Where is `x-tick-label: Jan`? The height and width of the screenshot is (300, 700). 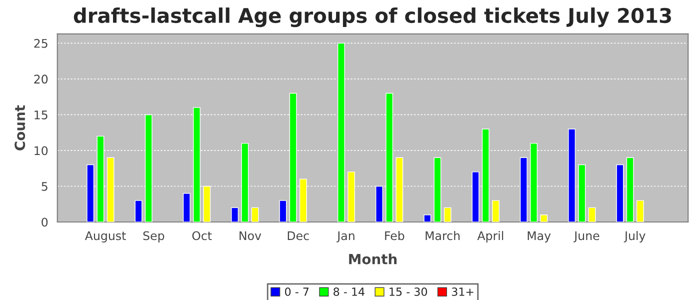 x-tick-label: Jan is located at coordinates (345, 236).